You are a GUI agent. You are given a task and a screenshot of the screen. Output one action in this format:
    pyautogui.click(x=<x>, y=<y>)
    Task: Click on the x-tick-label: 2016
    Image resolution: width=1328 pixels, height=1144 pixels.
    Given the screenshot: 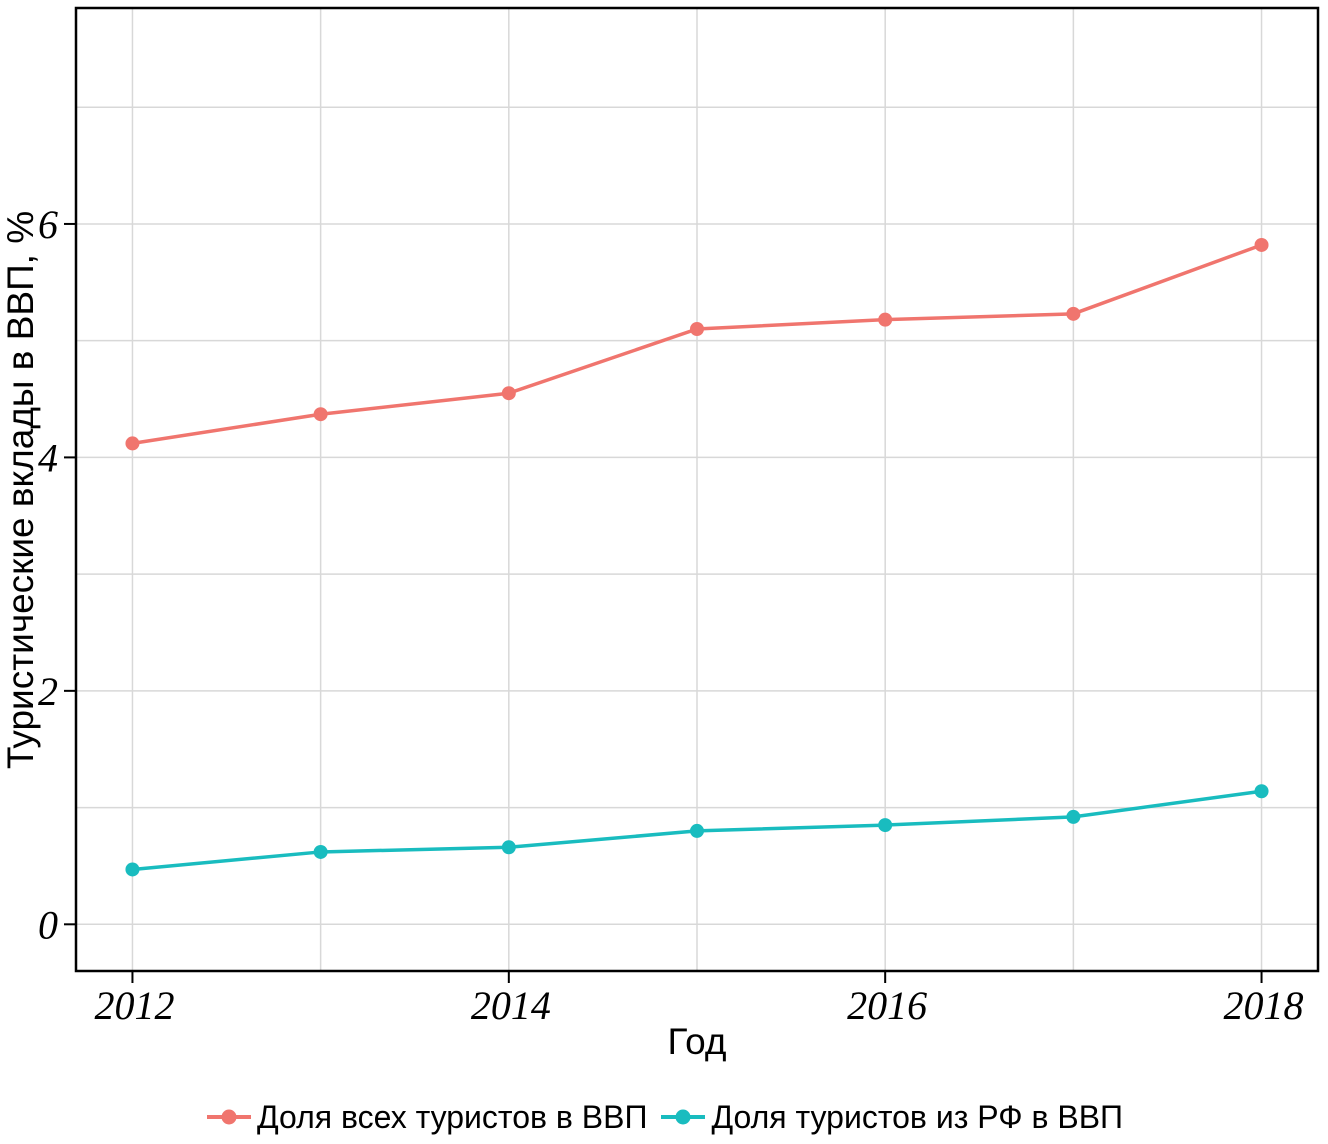 What is the action you would take?
    pyautogui.click(x=887, y=1005)
    